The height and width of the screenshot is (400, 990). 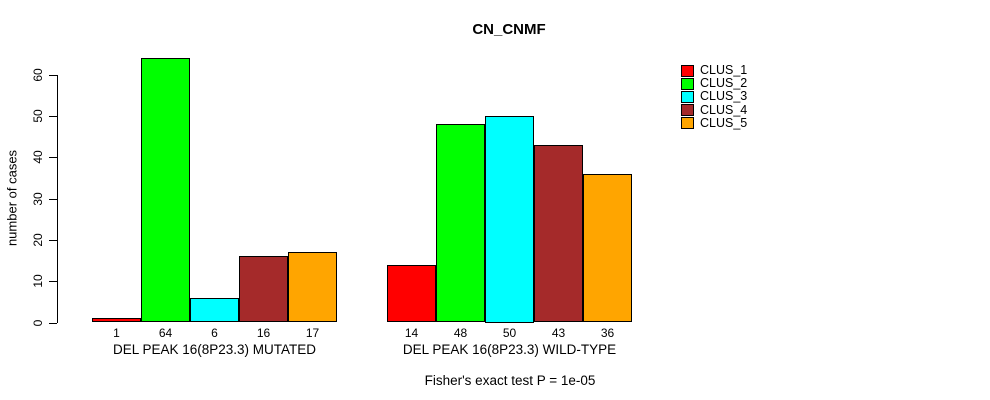 I want to click on chart-title: CN_CNMF, so click(x=509, y=29).